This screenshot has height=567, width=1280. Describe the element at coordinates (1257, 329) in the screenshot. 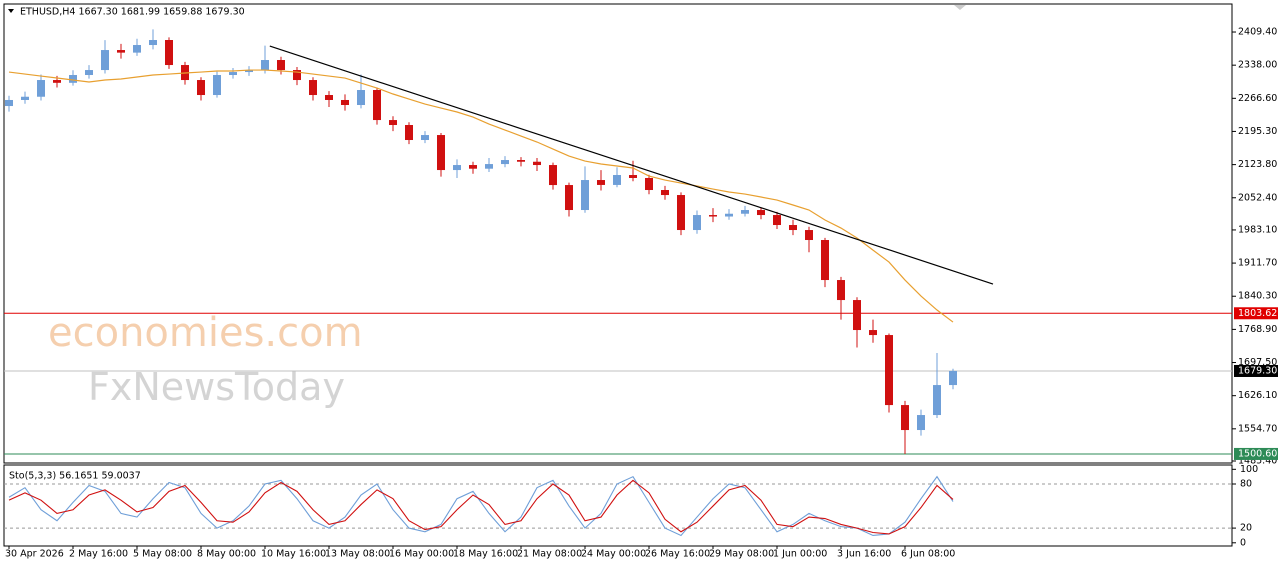

I see `y-tick-label: 1768.90` at that location.